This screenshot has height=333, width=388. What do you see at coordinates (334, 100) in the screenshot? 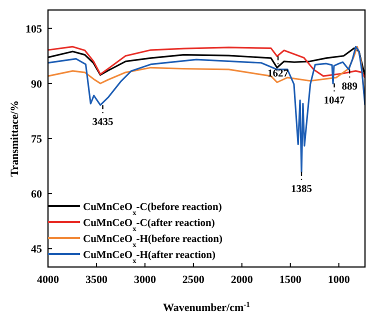
I see `annotation: 1047` at bounding box center [334, 100].